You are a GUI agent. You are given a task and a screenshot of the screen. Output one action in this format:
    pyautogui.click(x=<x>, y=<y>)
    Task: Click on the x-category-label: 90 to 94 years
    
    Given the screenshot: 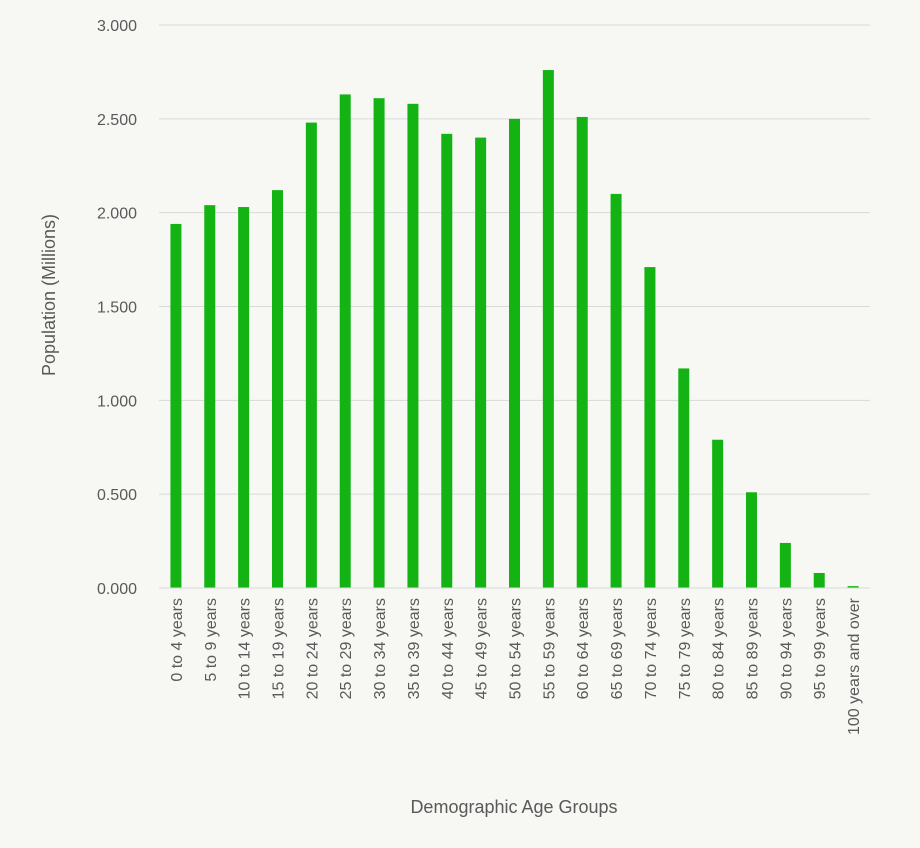 What is the action you would take?
    pyautogui.click(x=786, y=648)
    